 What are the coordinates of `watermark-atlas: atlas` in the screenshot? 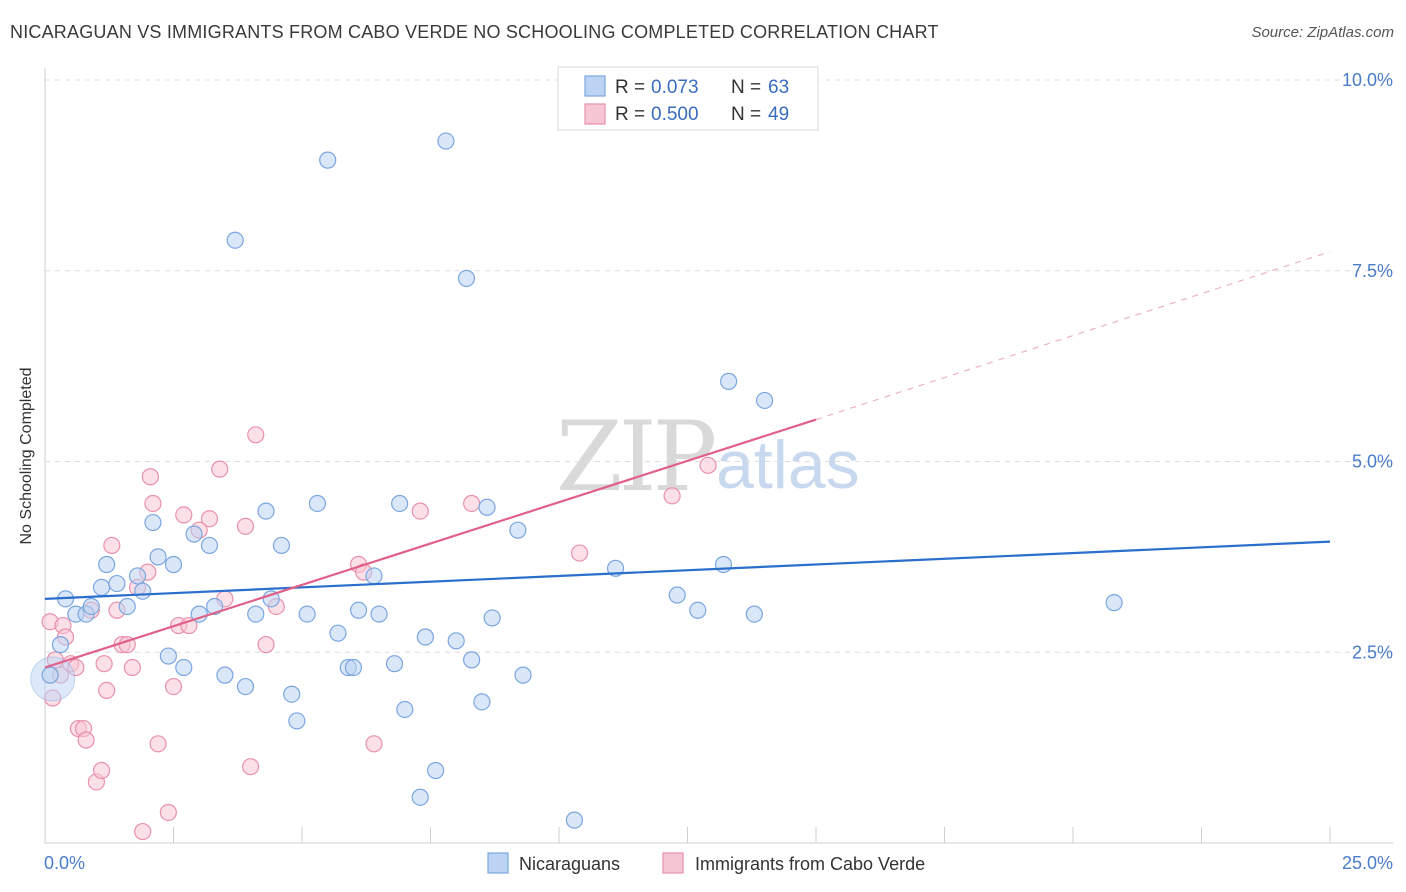 It's located at (788, 465).